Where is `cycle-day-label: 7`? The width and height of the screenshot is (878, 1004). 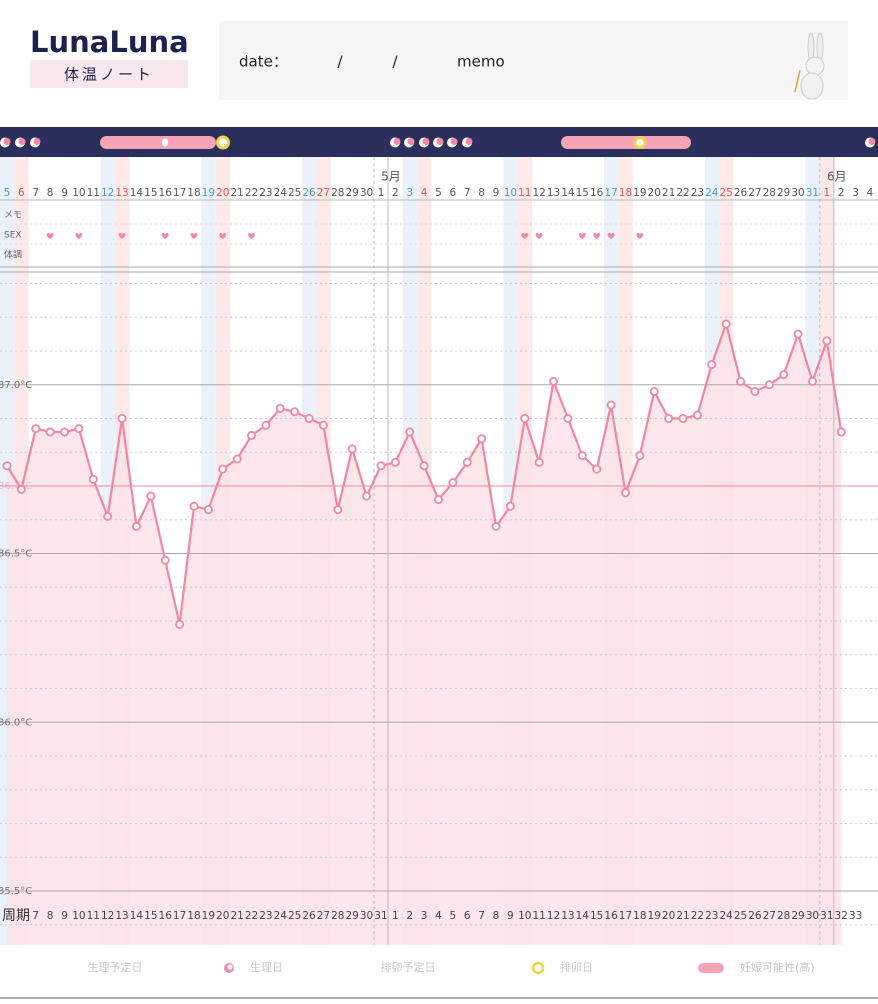 cycle-day-label: 7 is located at coordinates (35, 916).